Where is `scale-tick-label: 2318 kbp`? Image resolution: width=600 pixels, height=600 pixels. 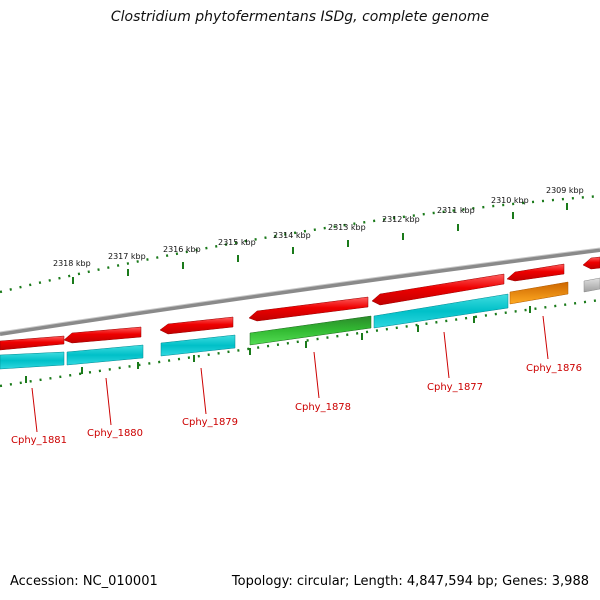
scale-tick-label: 2318 kbp is located at coordinates (72, 263).